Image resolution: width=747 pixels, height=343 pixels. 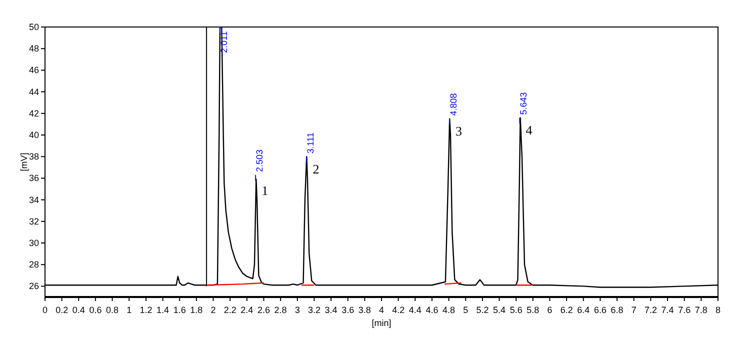 I want to click on x-tick-label: 1.2, so click(x=146, y=310).